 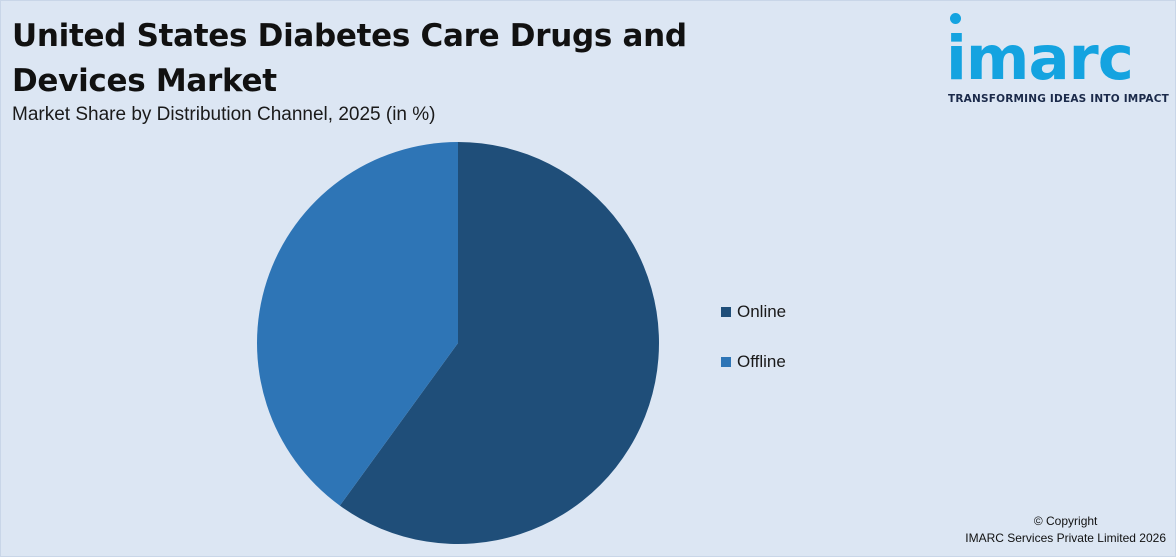 What do you see at coordinates (726, 312) in the screenshot?
I see `legend-swatch-online` at bounding box center [726, 312].